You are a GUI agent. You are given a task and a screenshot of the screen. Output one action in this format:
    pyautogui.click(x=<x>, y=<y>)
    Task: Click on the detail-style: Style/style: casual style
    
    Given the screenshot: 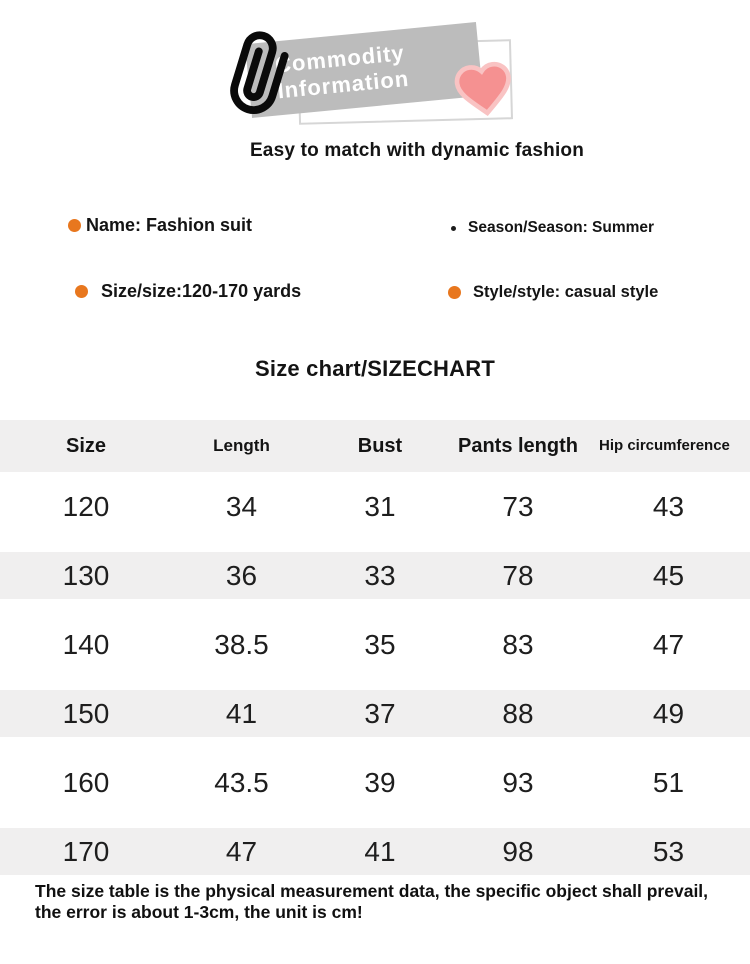 What is the action you would take?
    pyautogui.click(x=553, y=292)
    